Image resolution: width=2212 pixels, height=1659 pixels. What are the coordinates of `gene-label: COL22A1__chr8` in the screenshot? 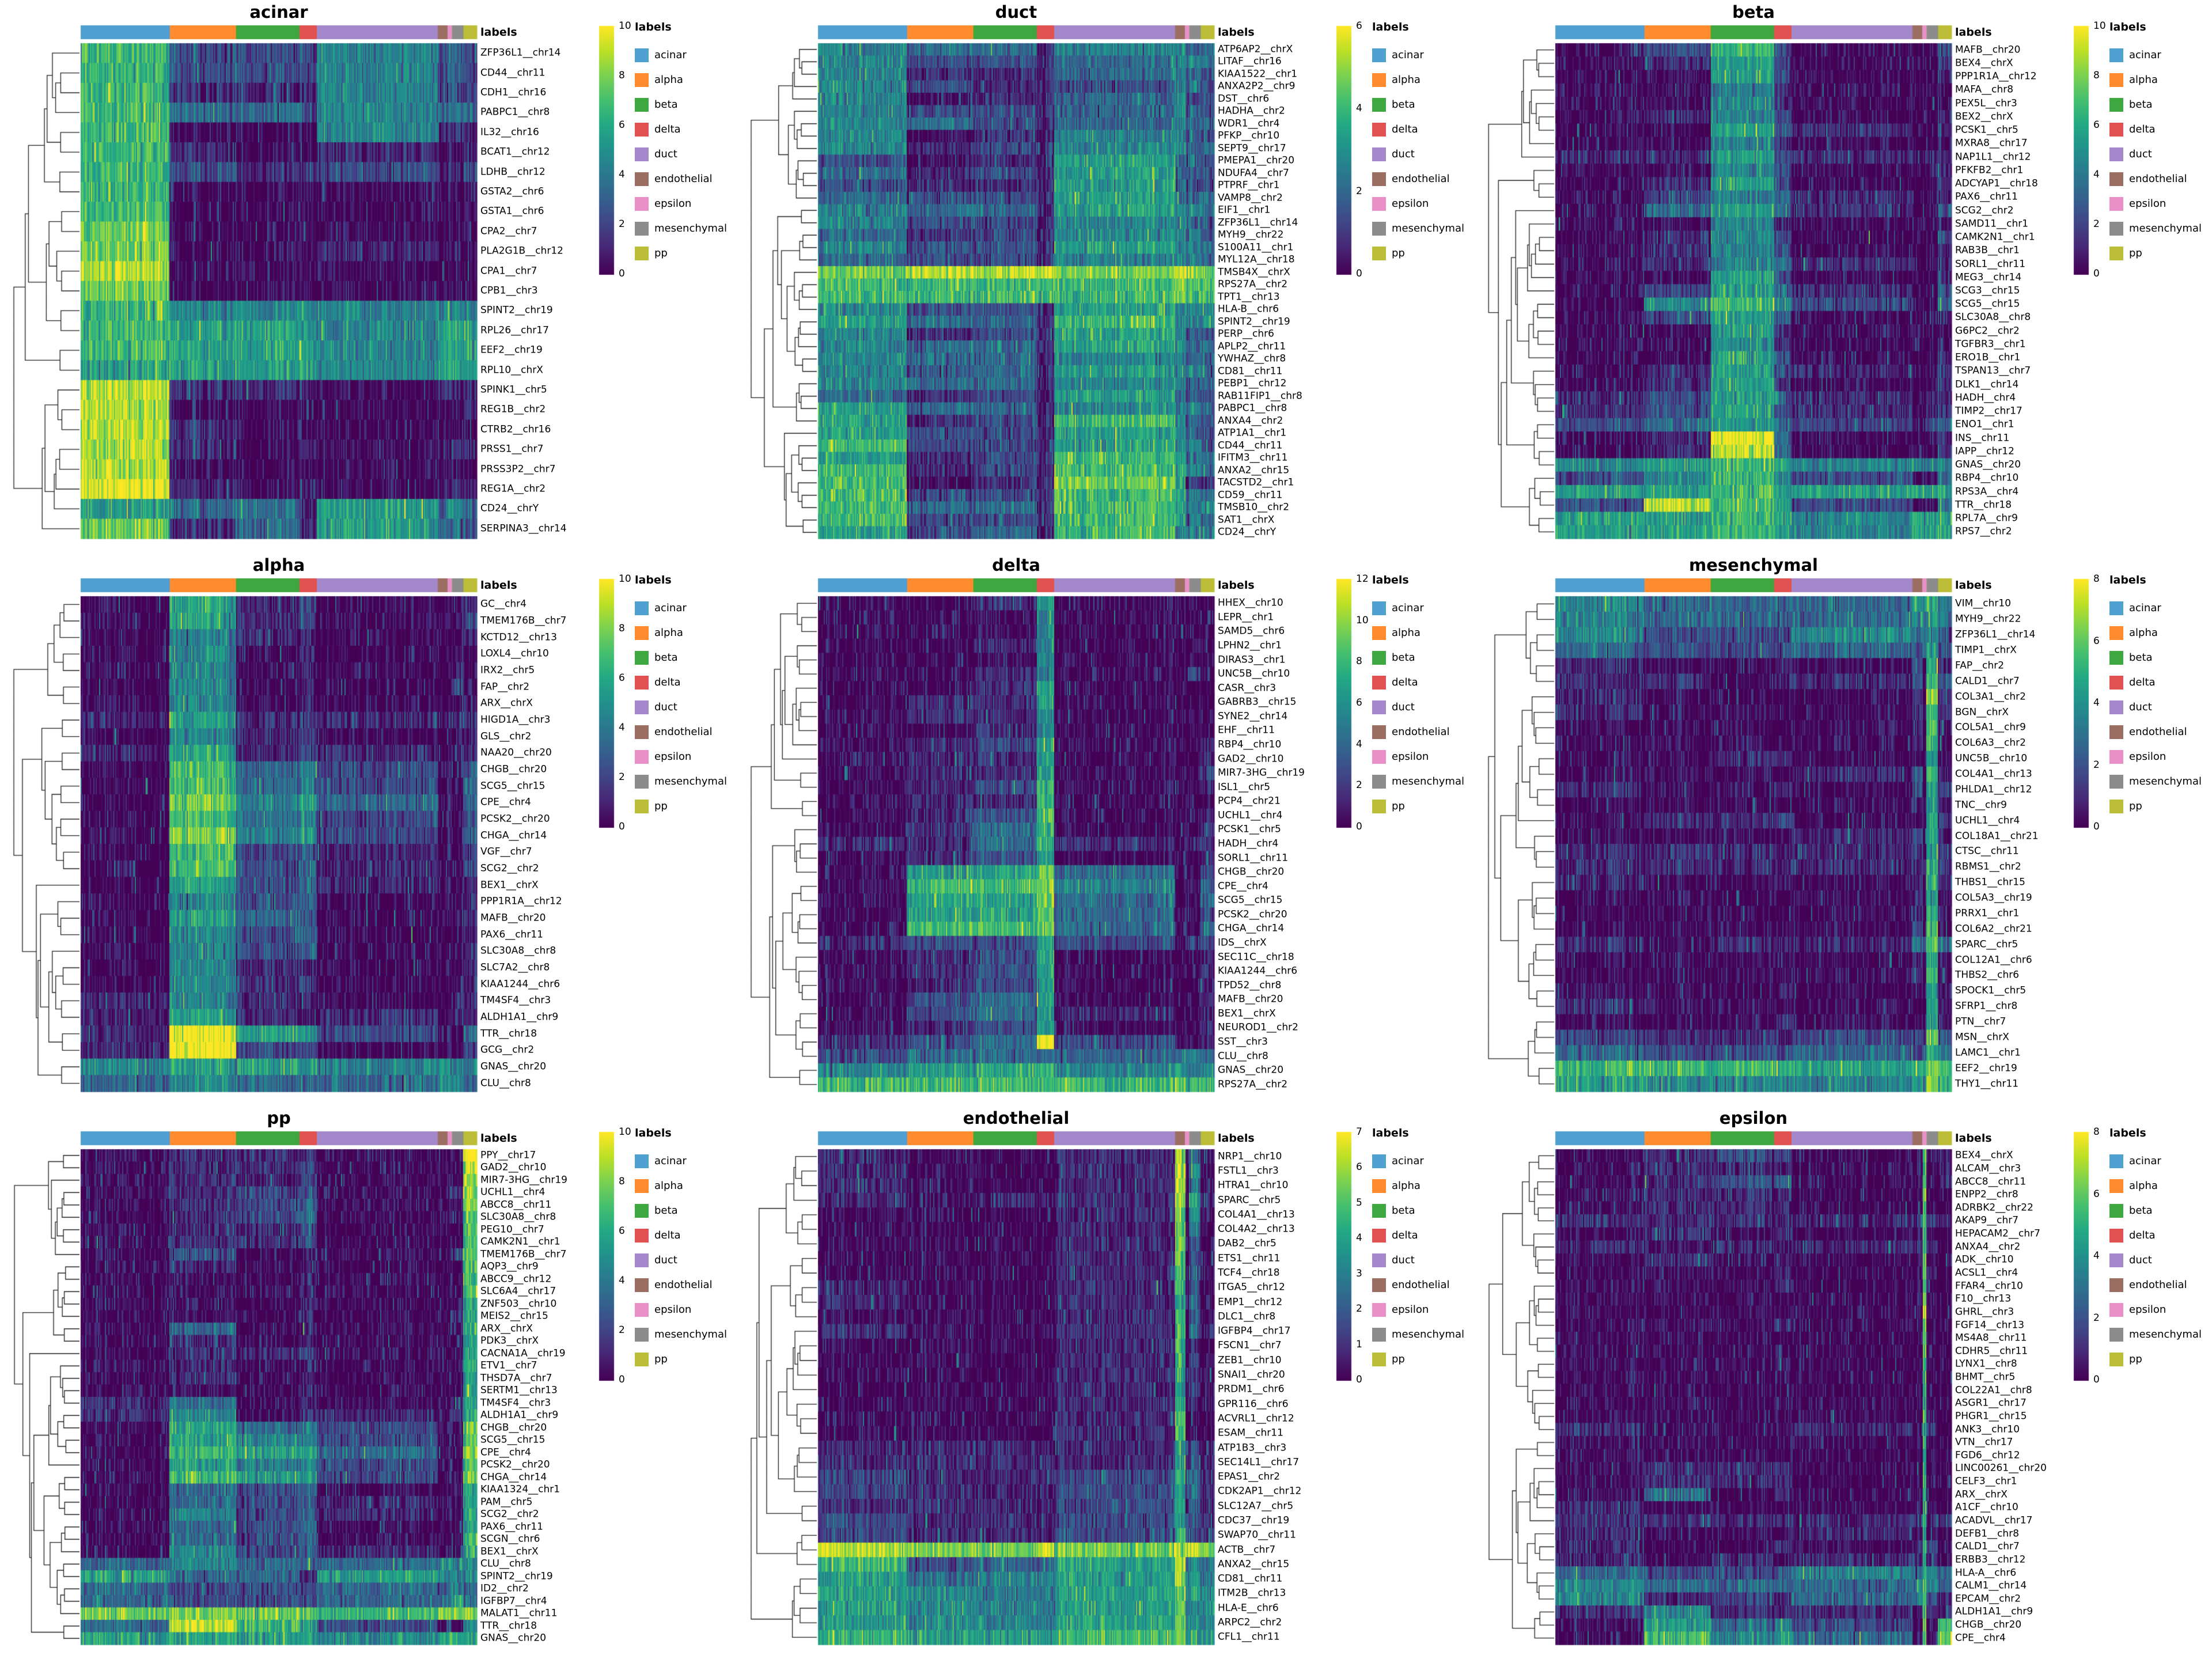 It's located at (1993, 1390).